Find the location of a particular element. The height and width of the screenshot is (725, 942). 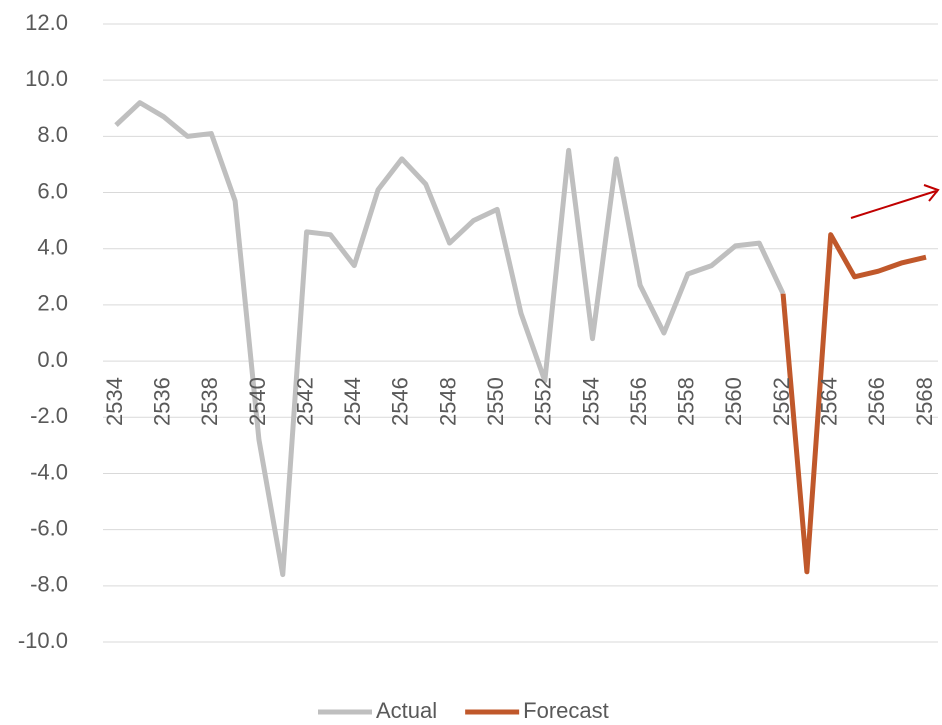

arrow-head is located at coordinates (931, 193).